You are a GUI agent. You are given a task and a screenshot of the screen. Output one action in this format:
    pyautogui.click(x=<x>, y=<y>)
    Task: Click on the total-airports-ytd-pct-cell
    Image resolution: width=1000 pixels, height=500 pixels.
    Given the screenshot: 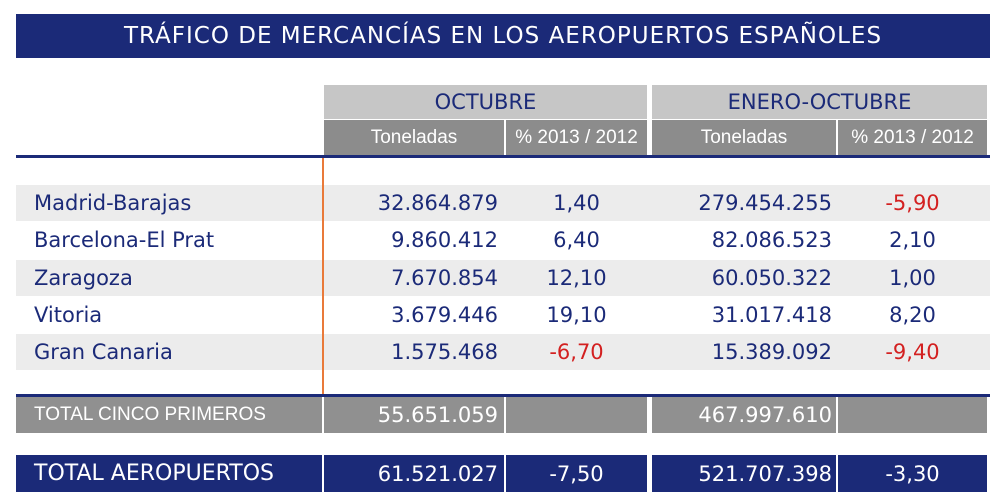 What is the action you would take?
    pyautogui.click(x=912, y=473)
    